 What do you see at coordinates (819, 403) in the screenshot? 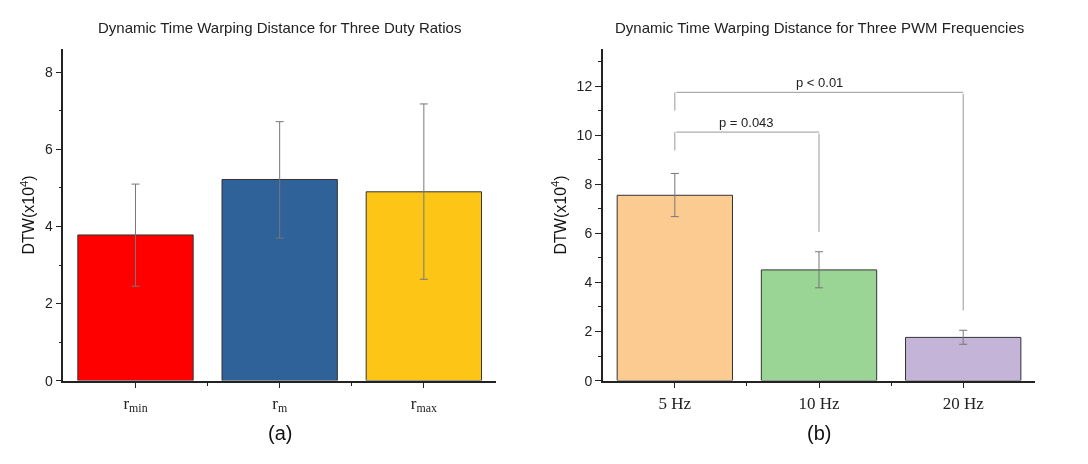
I see `x-tick-label: 10 Hz` at bounding box center [819, 403].